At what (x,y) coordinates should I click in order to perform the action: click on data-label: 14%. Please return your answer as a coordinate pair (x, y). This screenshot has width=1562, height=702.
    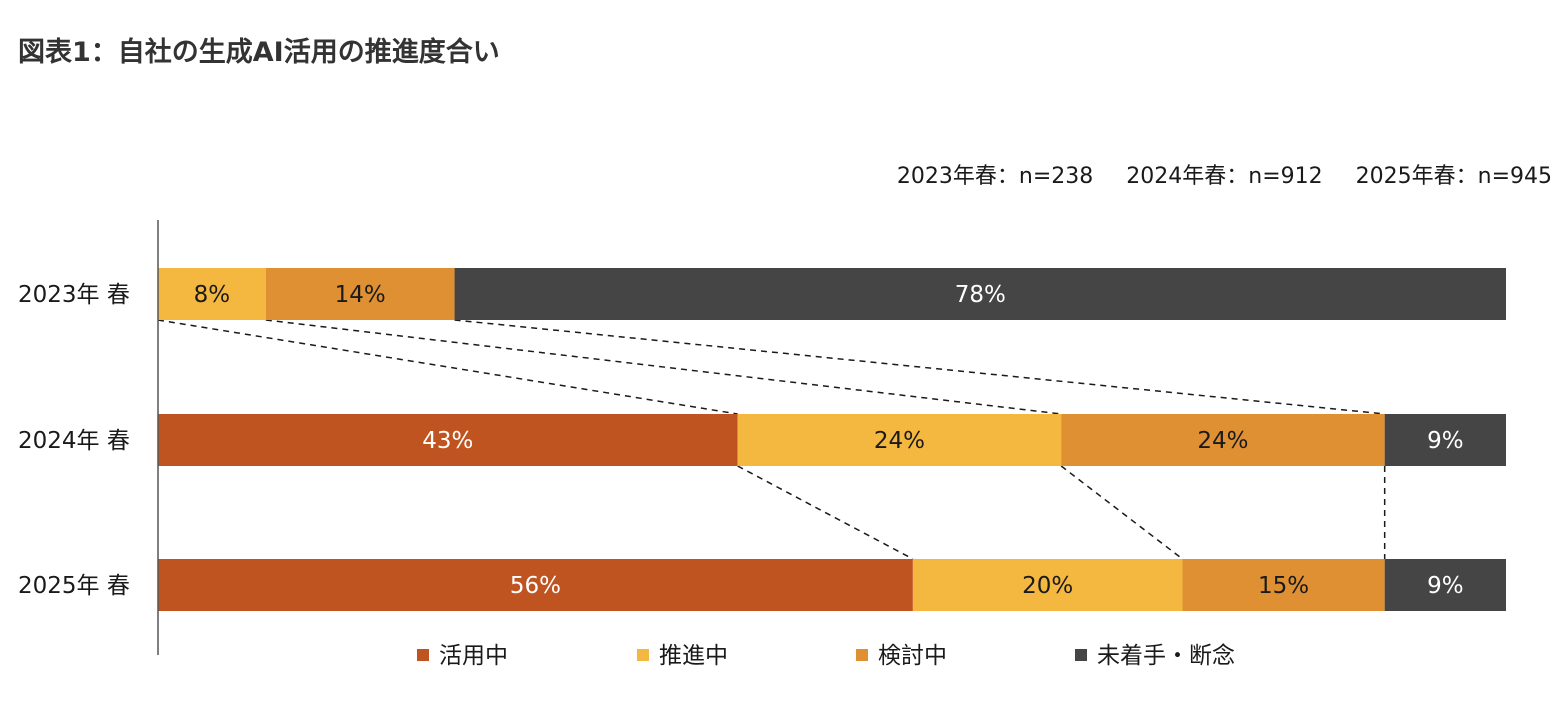
    Looking at the image, I should click on (360, 295).